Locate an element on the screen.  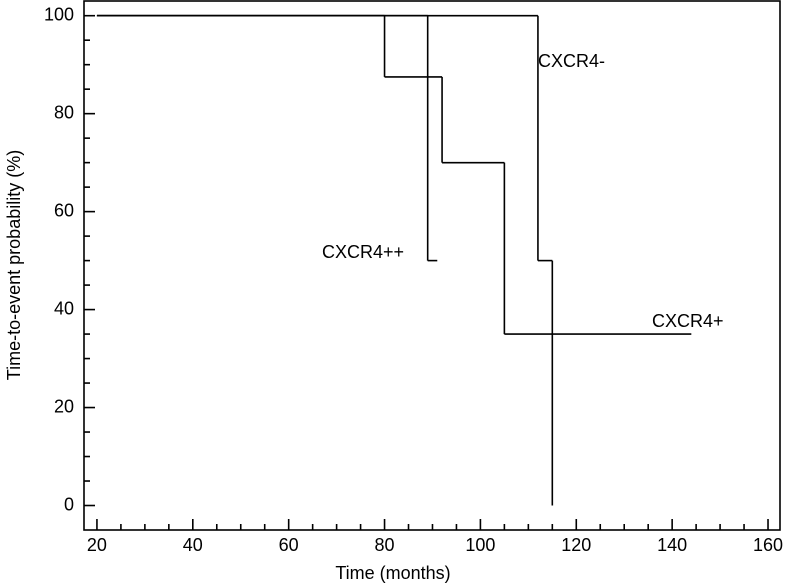
x-tick-label: 40 is located at coordinates (193, 545).